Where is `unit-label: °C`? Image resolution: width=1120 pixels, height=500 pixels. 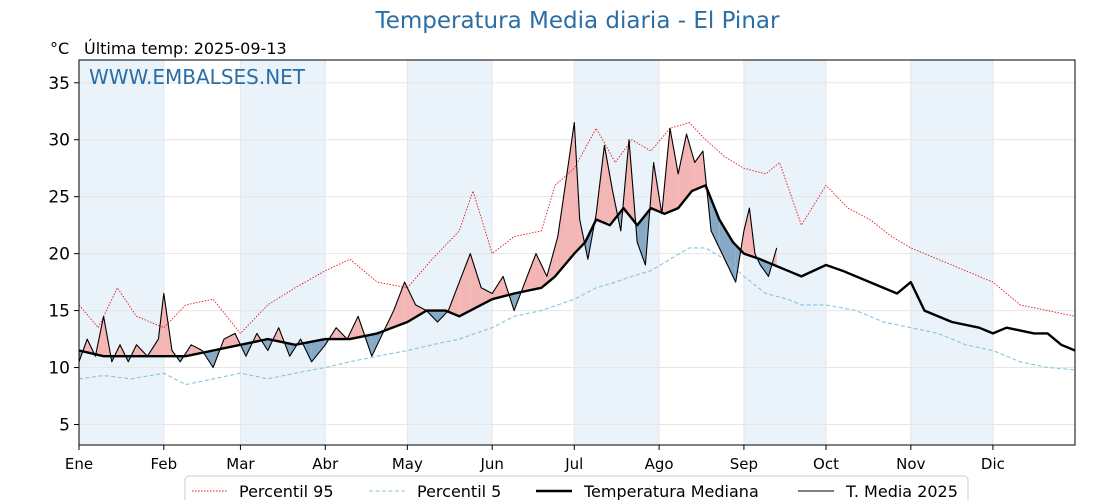 unit-label: °C is located at coordinates (60, 48).